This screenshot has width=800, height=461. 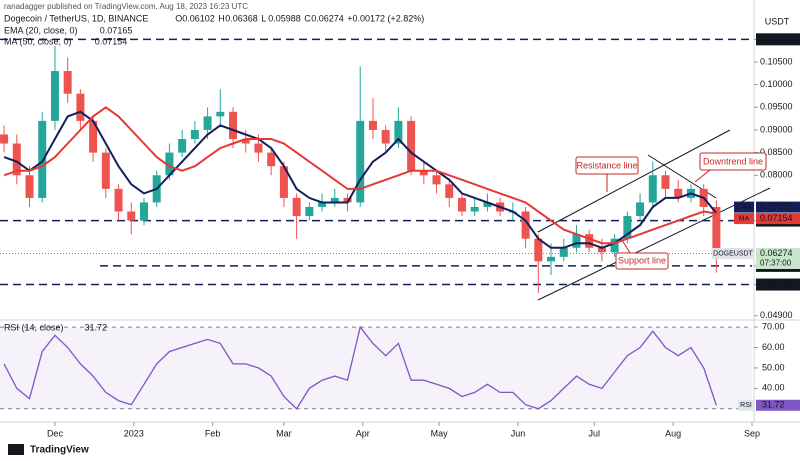 I want to click on y-tick-label: 60.00, so click(x=773, y=347).